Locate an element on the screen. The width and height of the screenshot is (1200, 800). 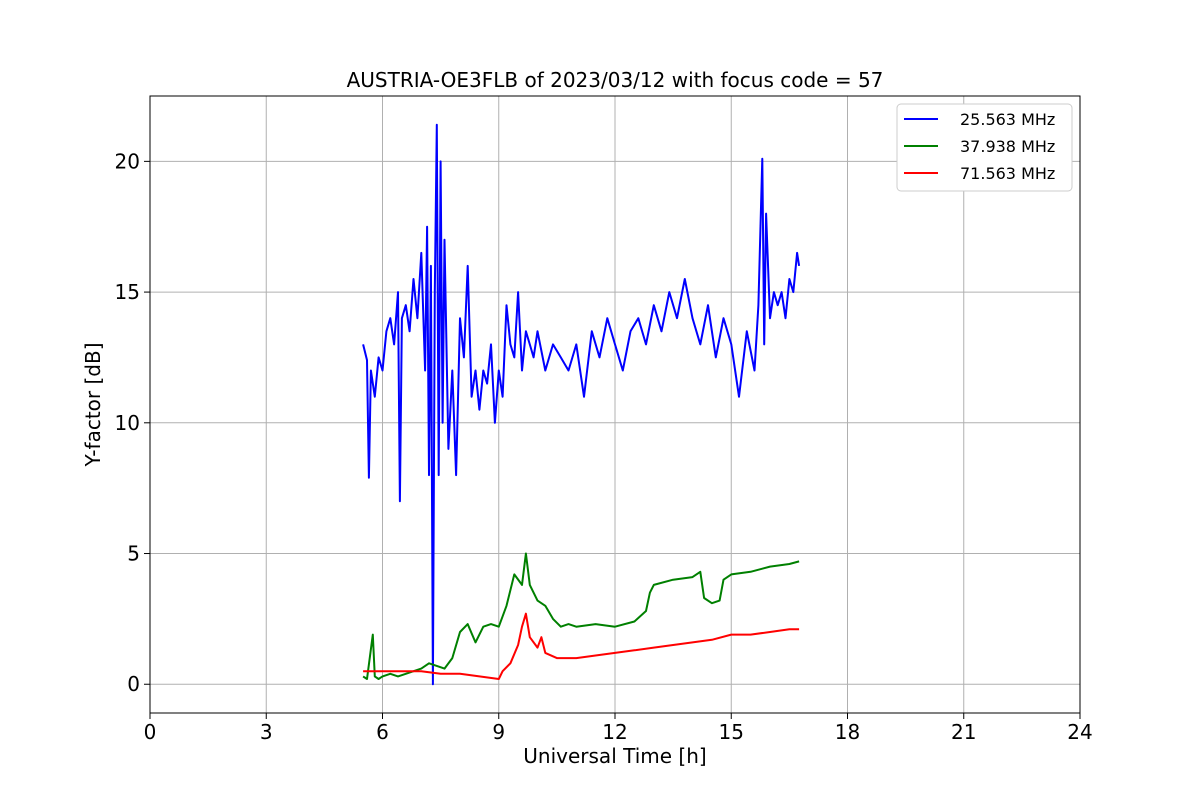
y-tick-label: 10 is located at coordinates (127, 423).